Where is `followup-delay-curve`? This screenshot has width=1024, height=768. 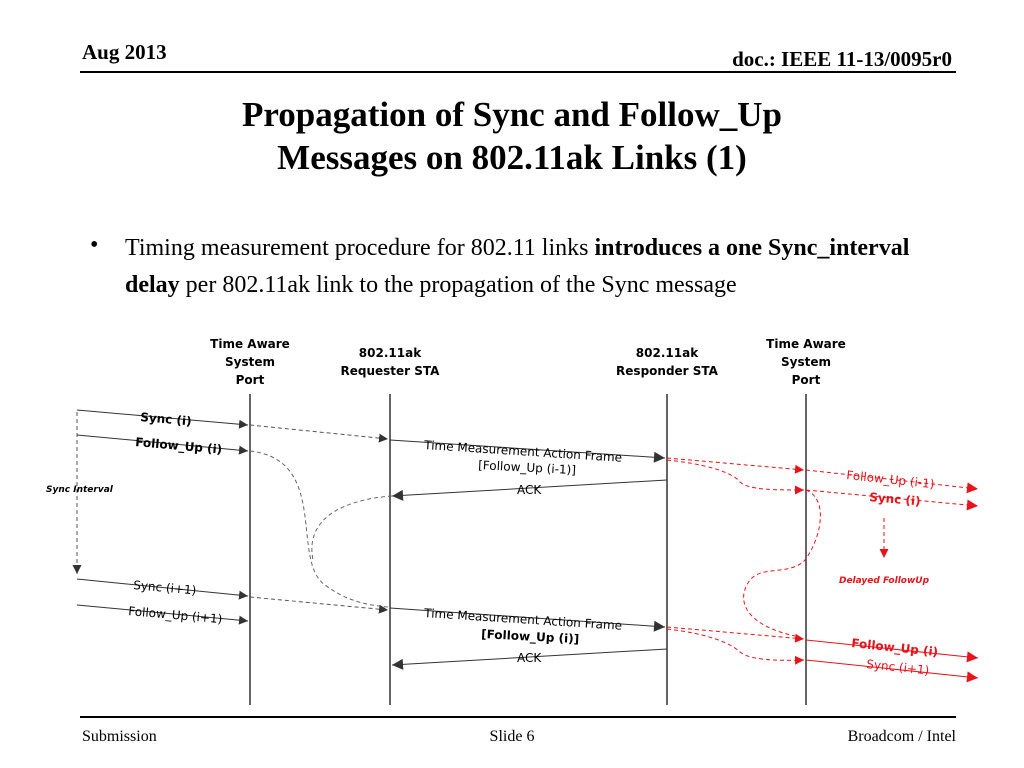 followup-delay-curve is located at coordinates (319, 529).